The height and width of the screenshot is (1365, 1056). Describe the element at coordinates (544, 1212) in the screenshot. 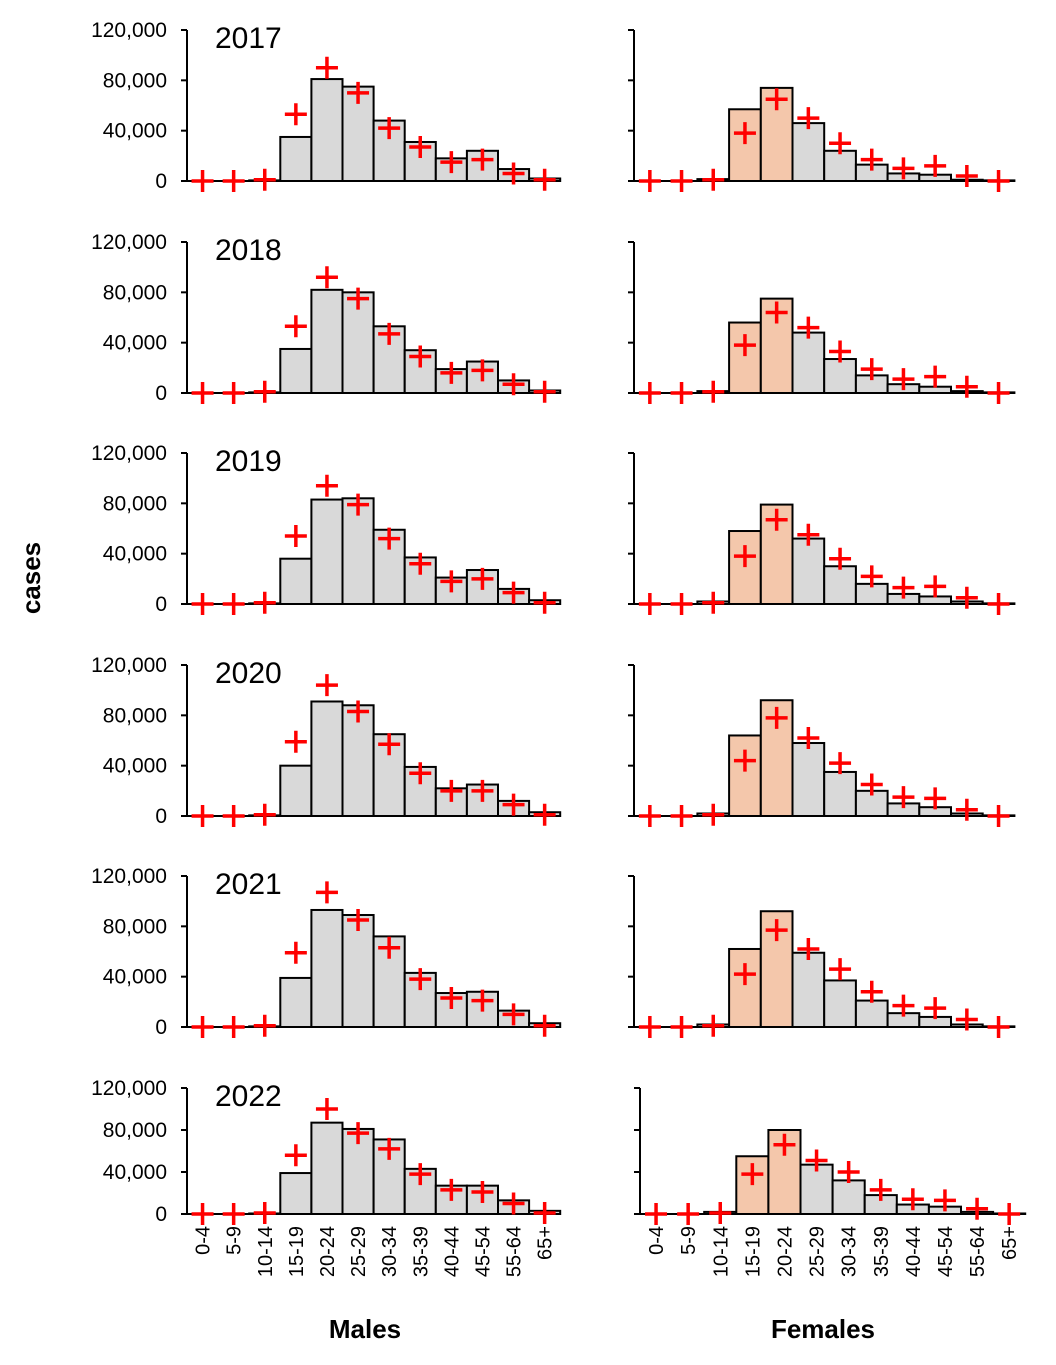

I see `panel-2022-males-marker-65+` at that location.